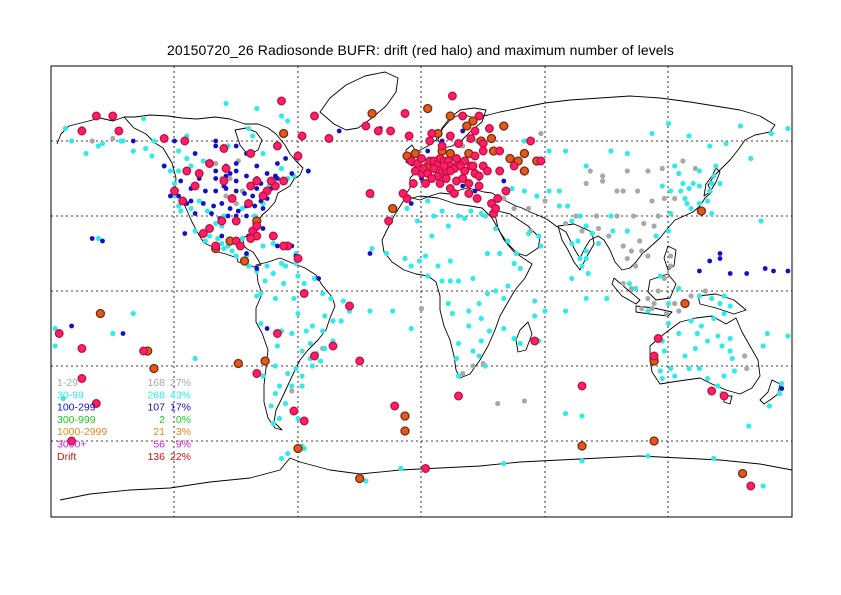 Image resolution: width=841 pixels, height=595 pixels. What do you see at coordinates (66, 457) in the screenshot?
I see `legend-range-label: Drift` at bounding box center [66, 457].